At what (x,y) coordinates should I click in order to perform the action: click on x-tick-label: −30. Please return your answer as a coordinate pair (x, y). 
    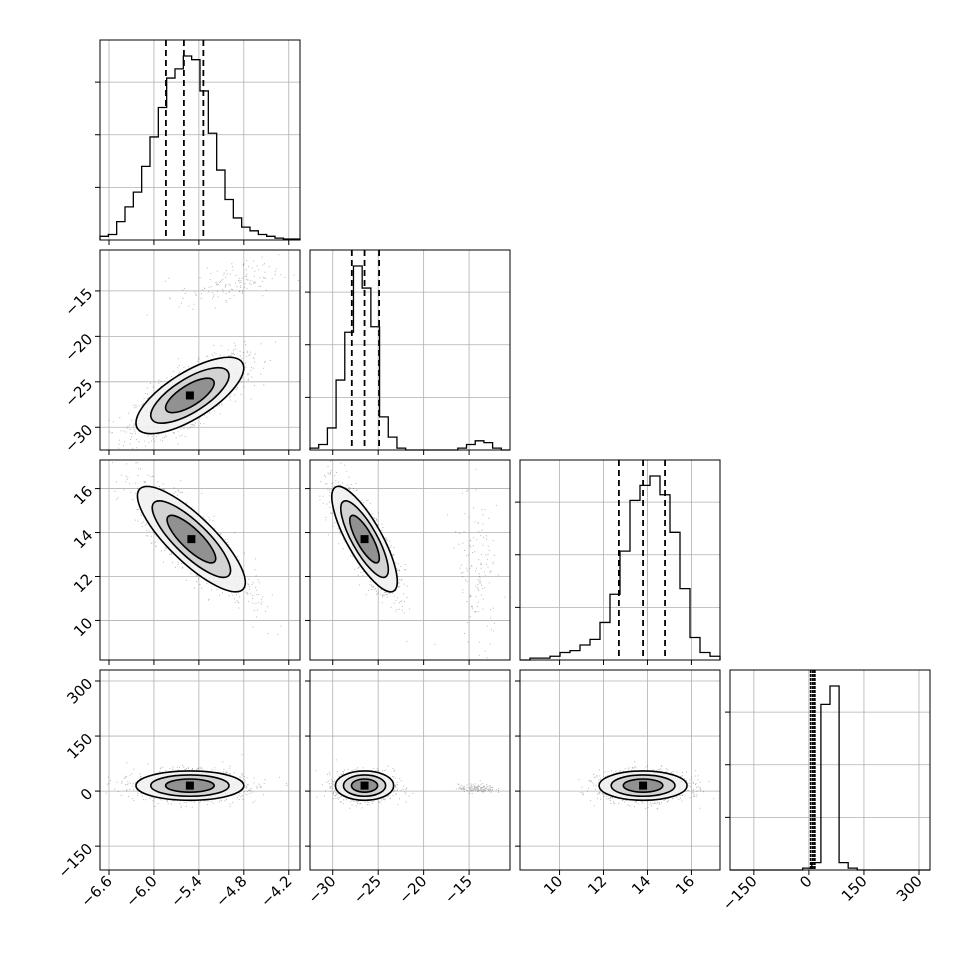
    Looking at the image, I should click on (321, 889).